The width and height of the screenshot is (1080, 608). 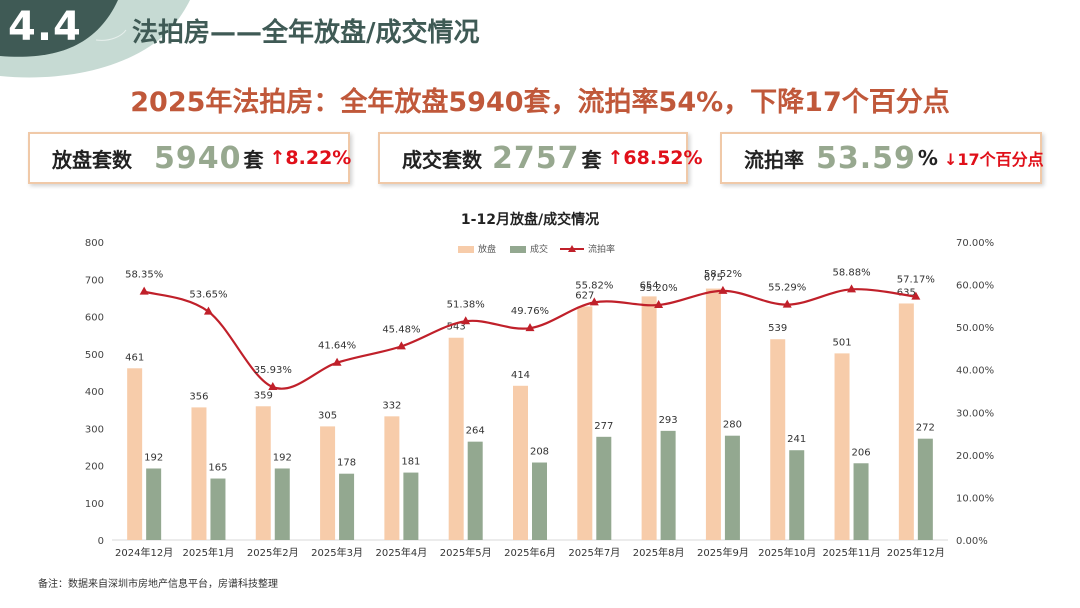 What do you see at coordinates (927, 158) in the screenshot?
I see `kpi-unit: %` at bounding box center [927, 158].